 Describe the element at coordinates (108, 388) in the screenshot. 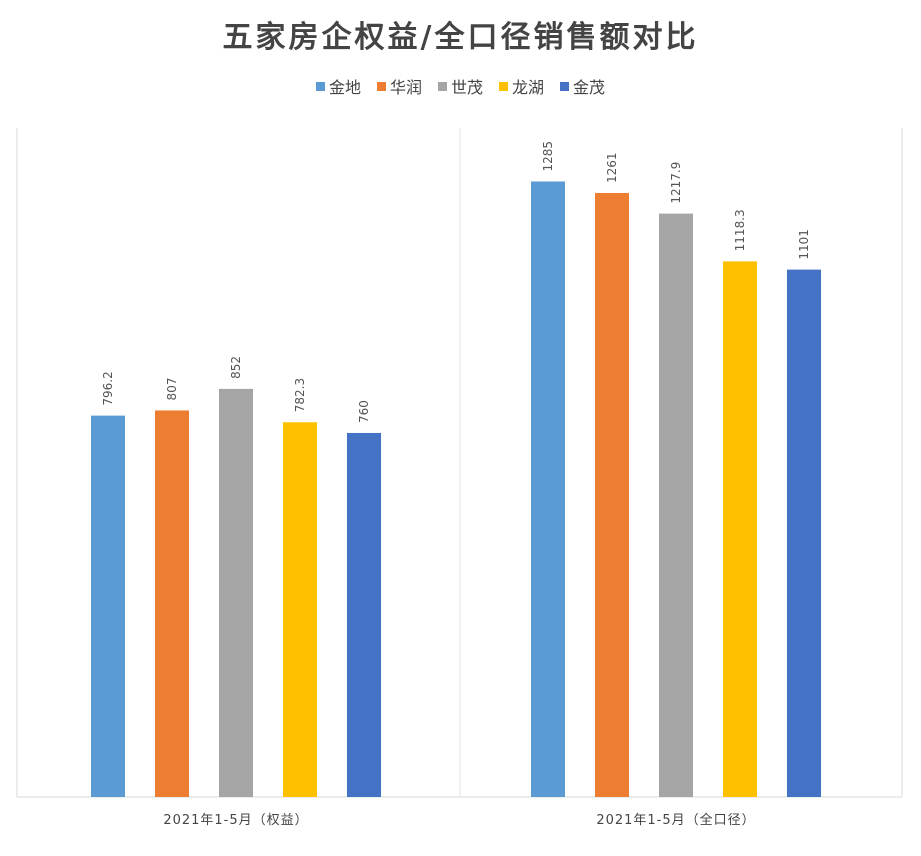

I see `data-label-equity-jindi: 796.2` at that location.